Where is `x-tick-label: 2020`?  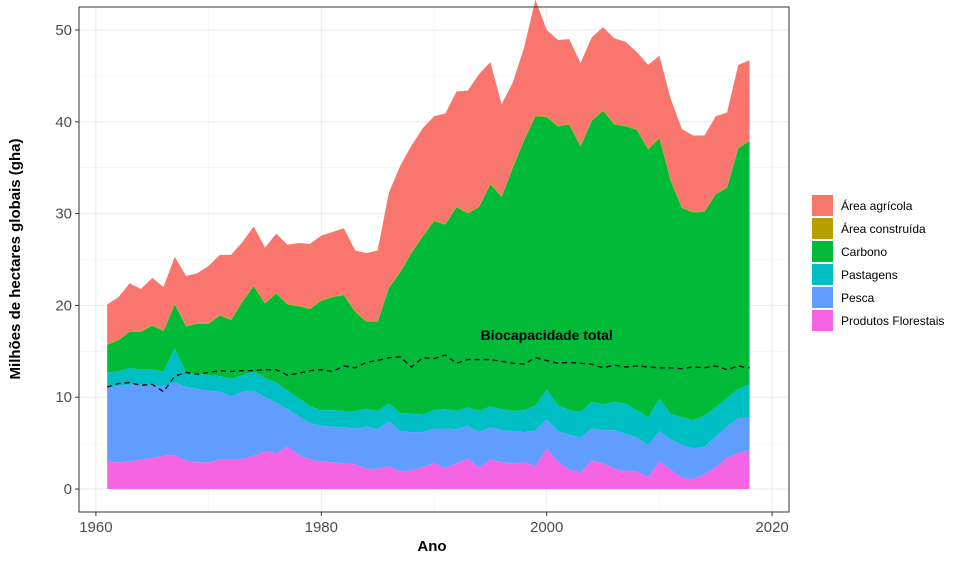
x-tick-label: 2020 is located at coordinates (771, 527).